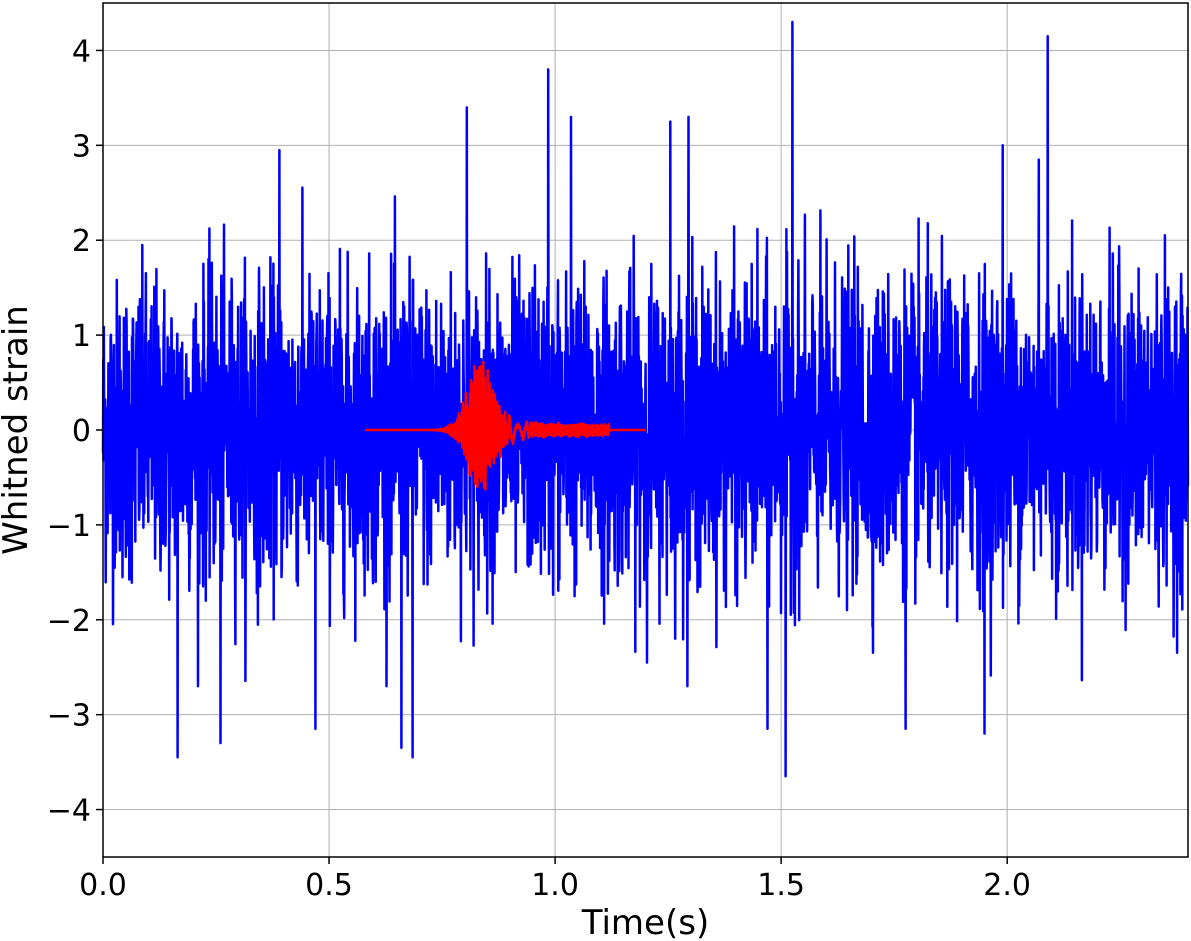 The width and height of the screenshot is (1191, 941). I want to click on x-axis-label: Time(s), so click(645, 922).